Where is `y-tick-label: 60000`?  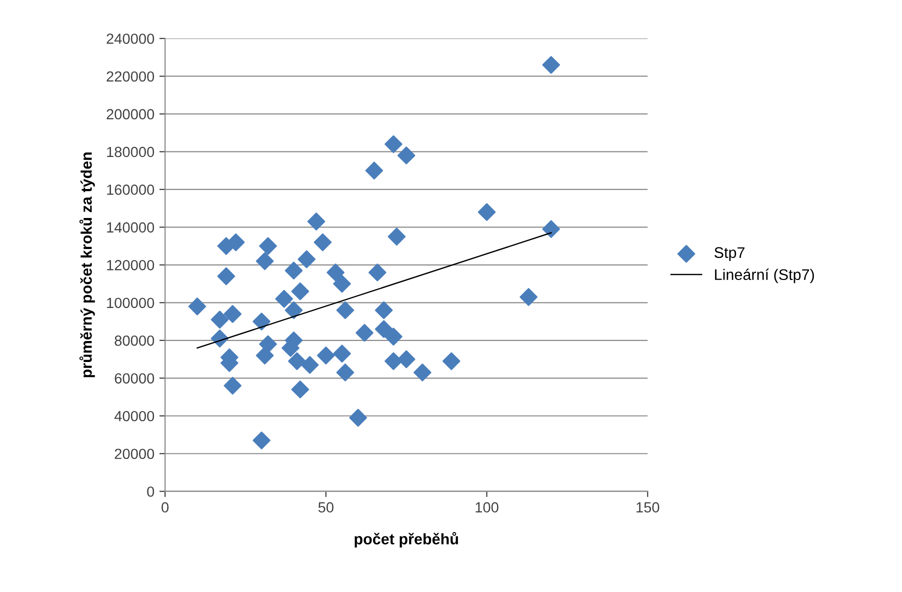 y-tick-label: 60000 is located at coordinates (134, 378).